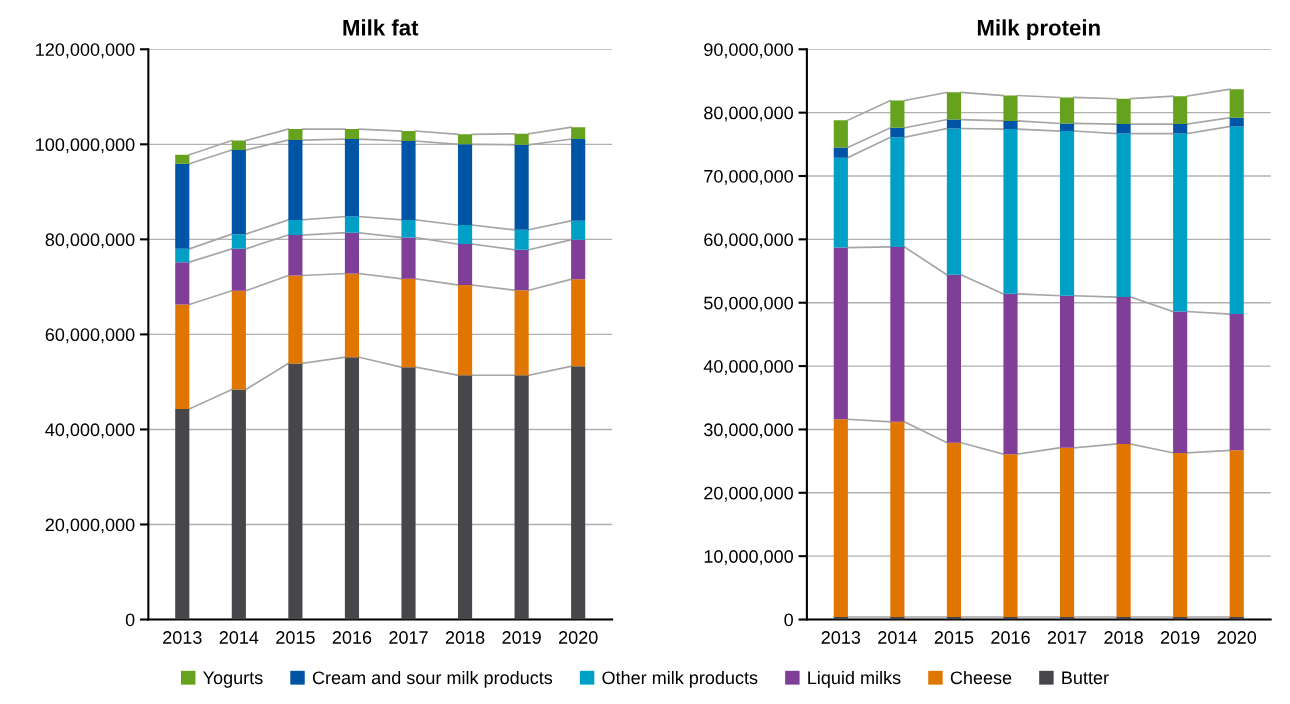 This screenshot has height=704, width=1290. What do you see at coordinates (748, 241) in the screenshot?
I see `y-tick-label: 60,000,000` at bounding box center [748, 241].